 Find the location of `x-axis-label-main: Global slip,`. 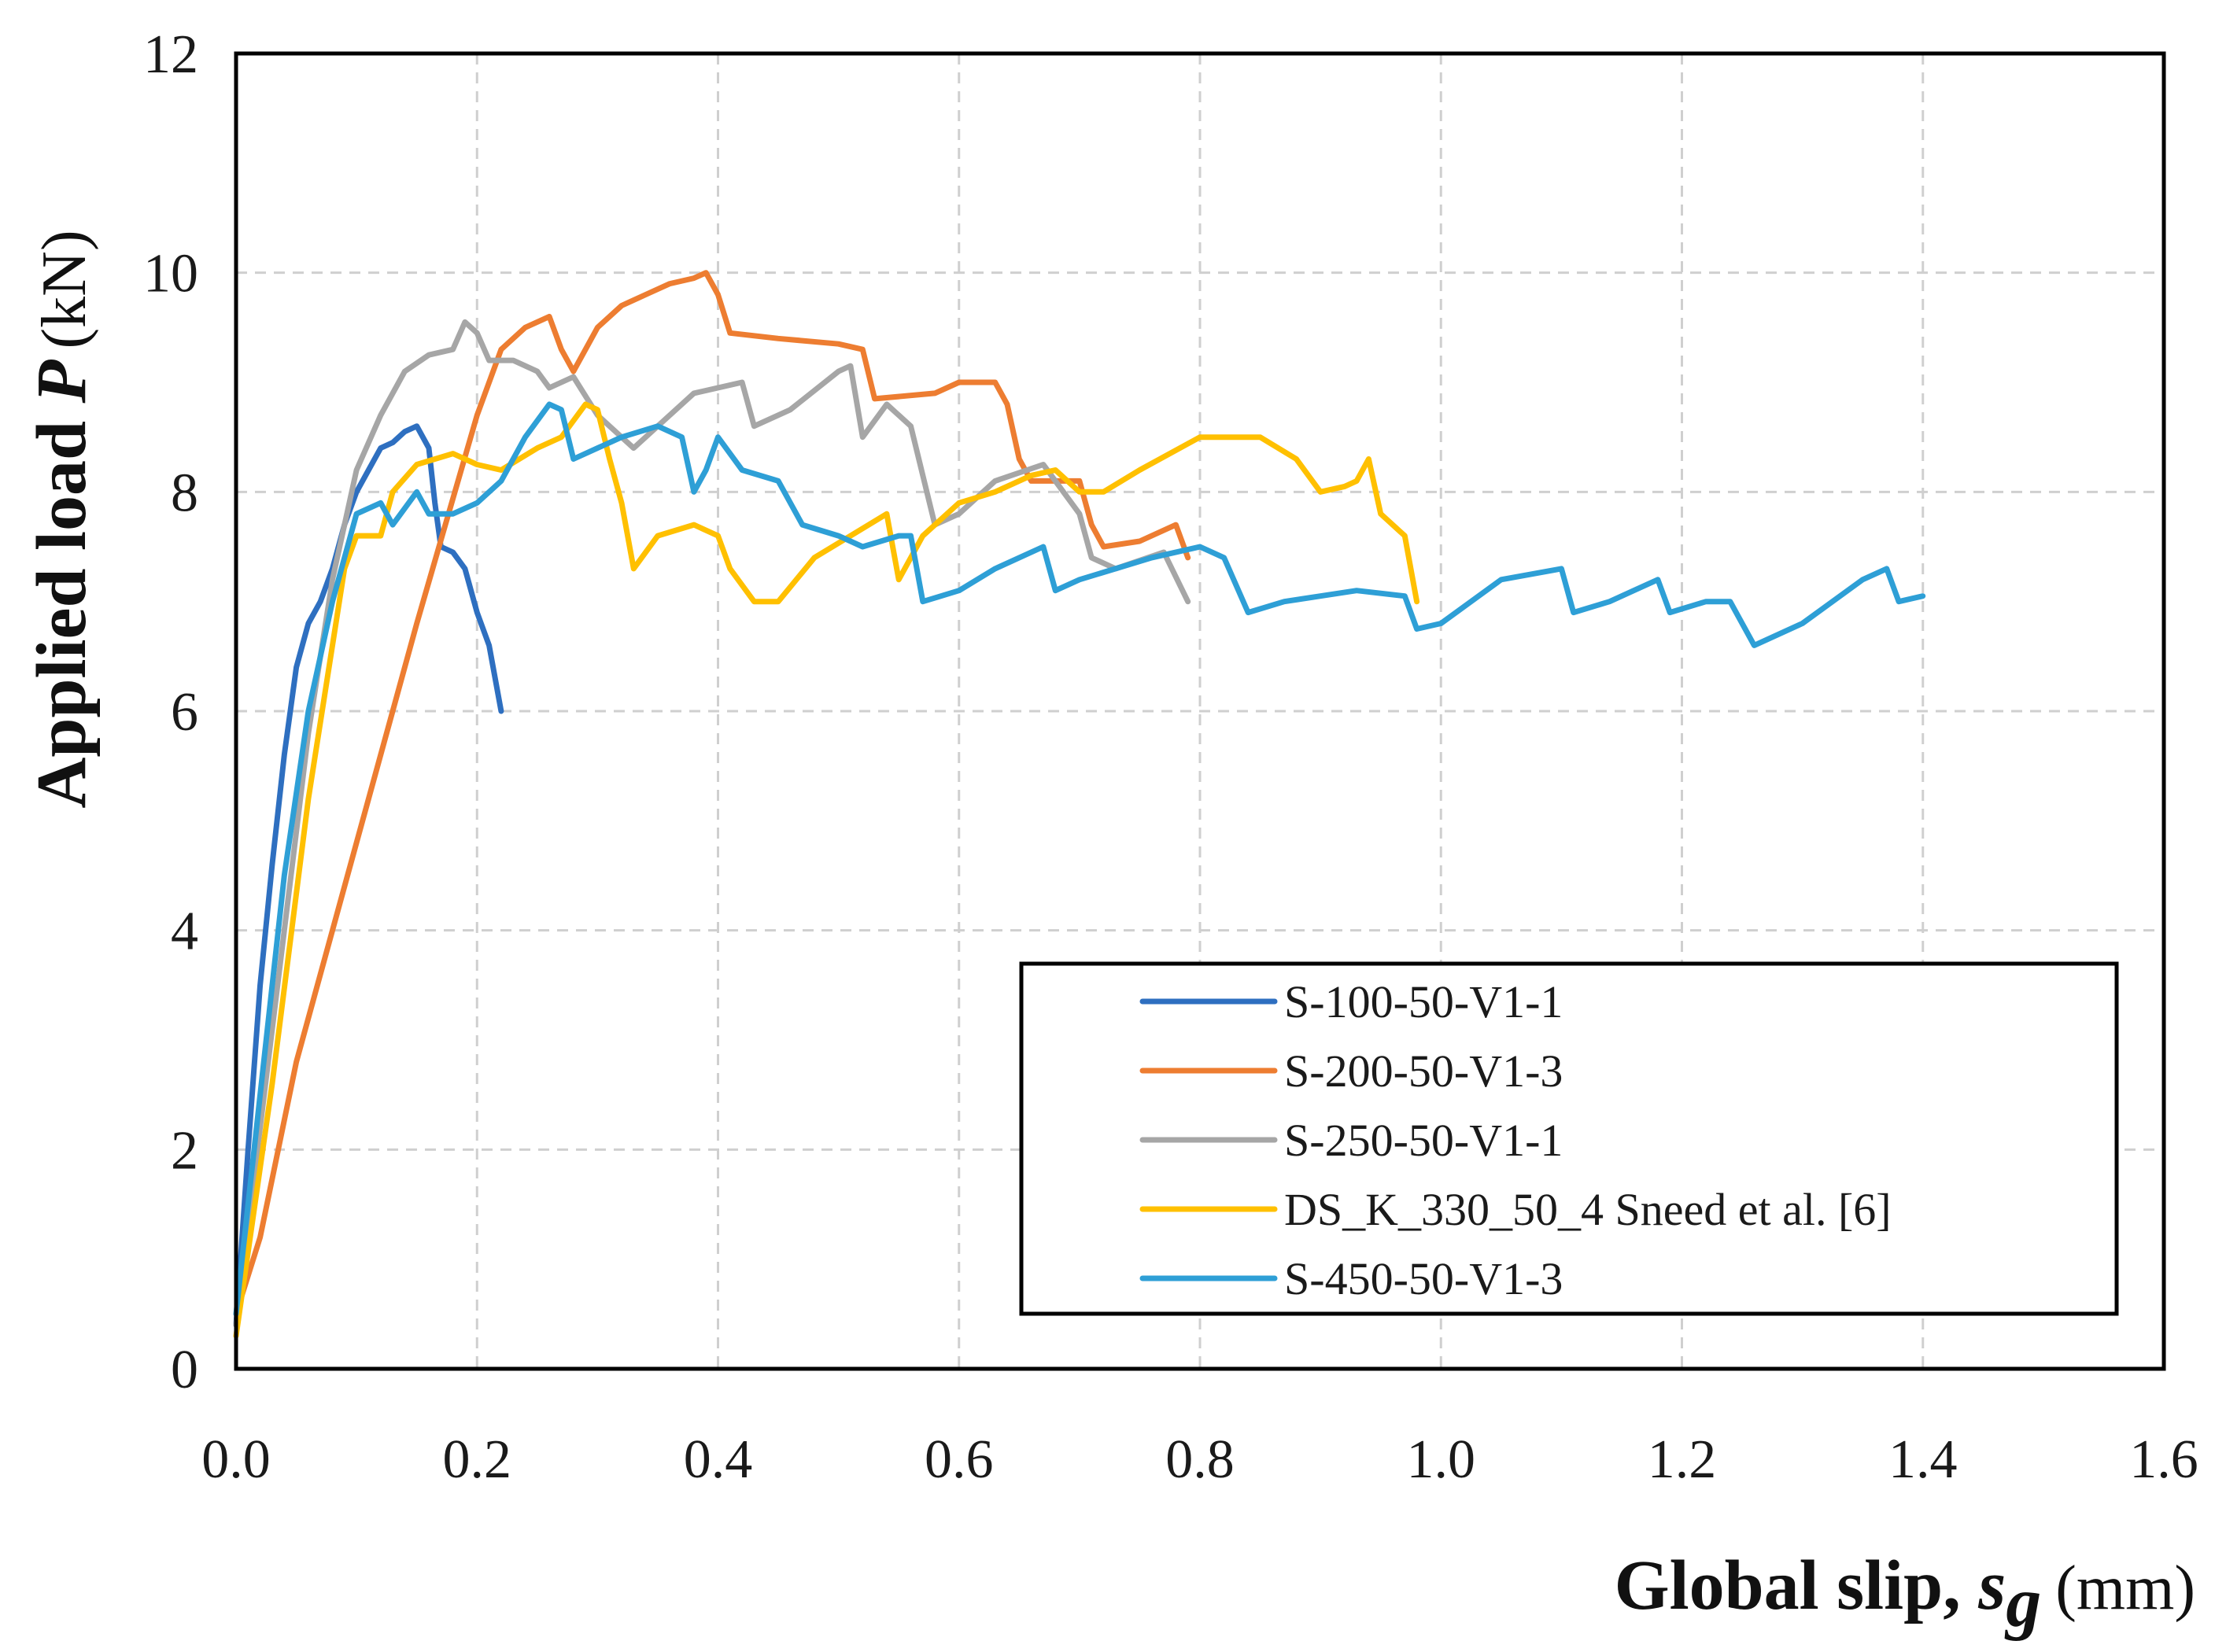

x-axis-label-main: Global slip, is located at coordinates (1797, 1585).